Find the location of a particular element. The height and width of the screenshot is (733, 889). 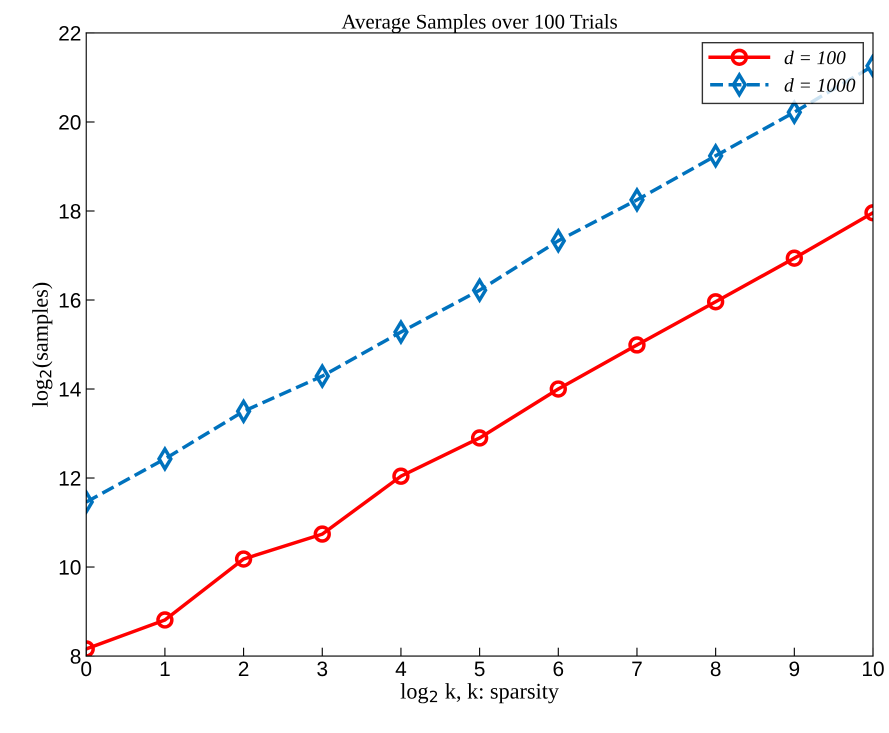

x-tick-label: 8 is located at coordinates (715, 668).